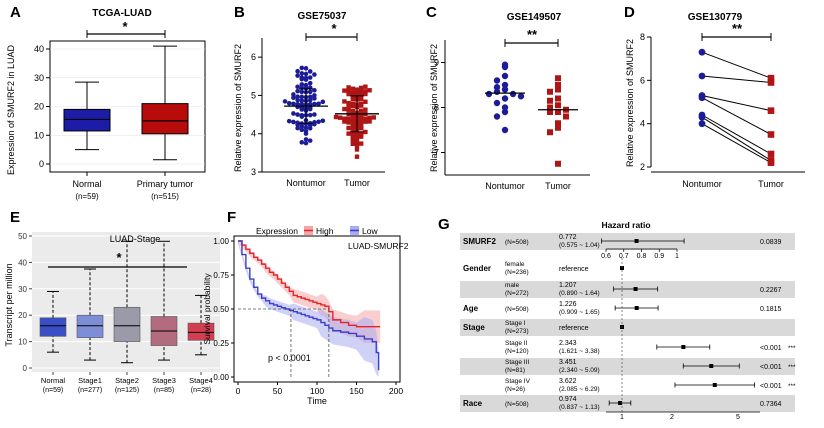 This screenshot has width=824, height=428. What do you see at coordinates (201, 390) in the screenshot?
I see `panel-e-x-n: (n=28)` at bounding box center [201, 390].